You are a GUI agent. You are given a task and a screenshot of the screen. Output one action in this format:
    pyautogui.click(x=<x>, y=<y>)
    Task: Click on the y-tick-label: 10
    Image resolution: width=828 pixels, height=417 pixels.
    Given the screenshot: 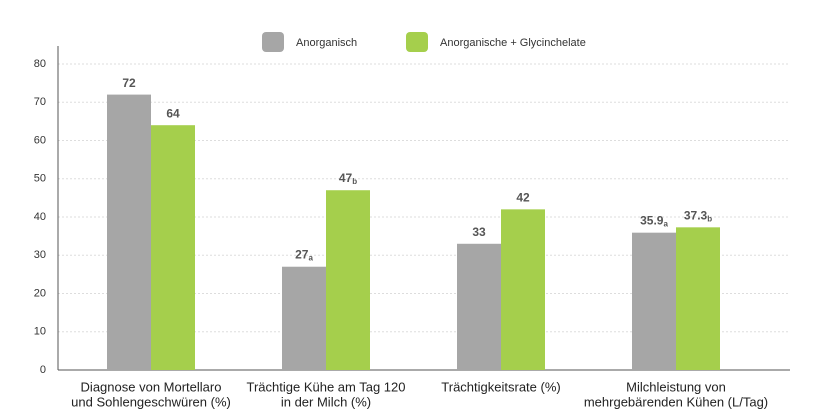 What is the action you would take?
    pyautogui.click(x=40, y=332)
    